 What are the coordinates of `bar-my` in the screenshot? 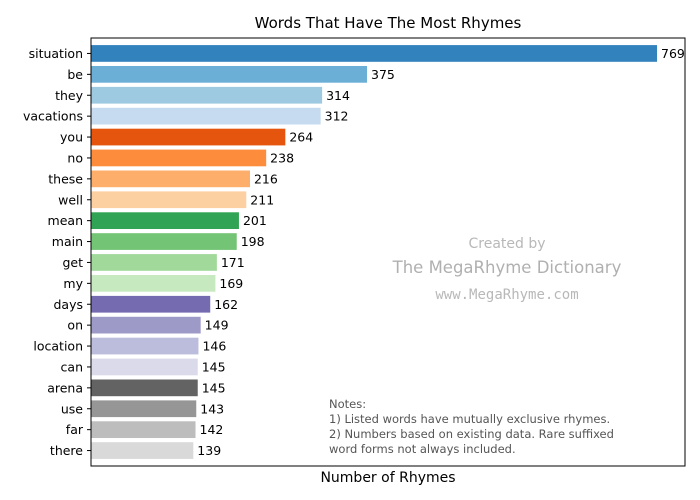 It's located at (153, 283).